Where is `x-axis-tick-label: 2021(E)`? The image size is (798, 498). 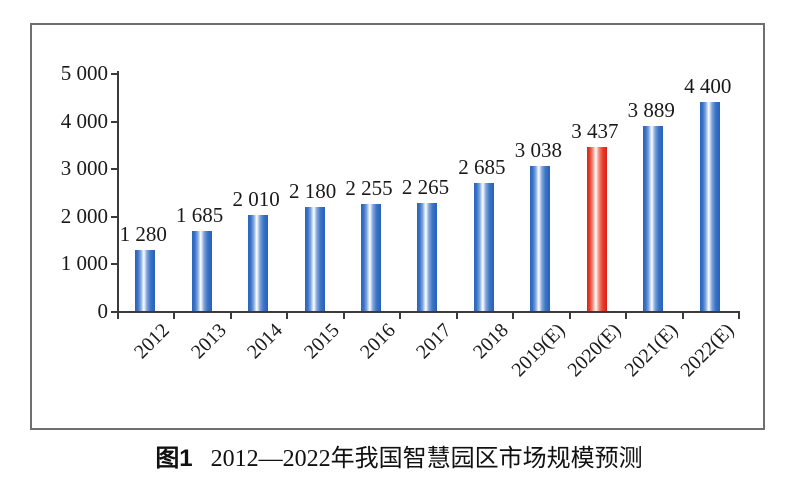
x-axis-tick-label: 2021(E) is located at coordinates (651, 350).